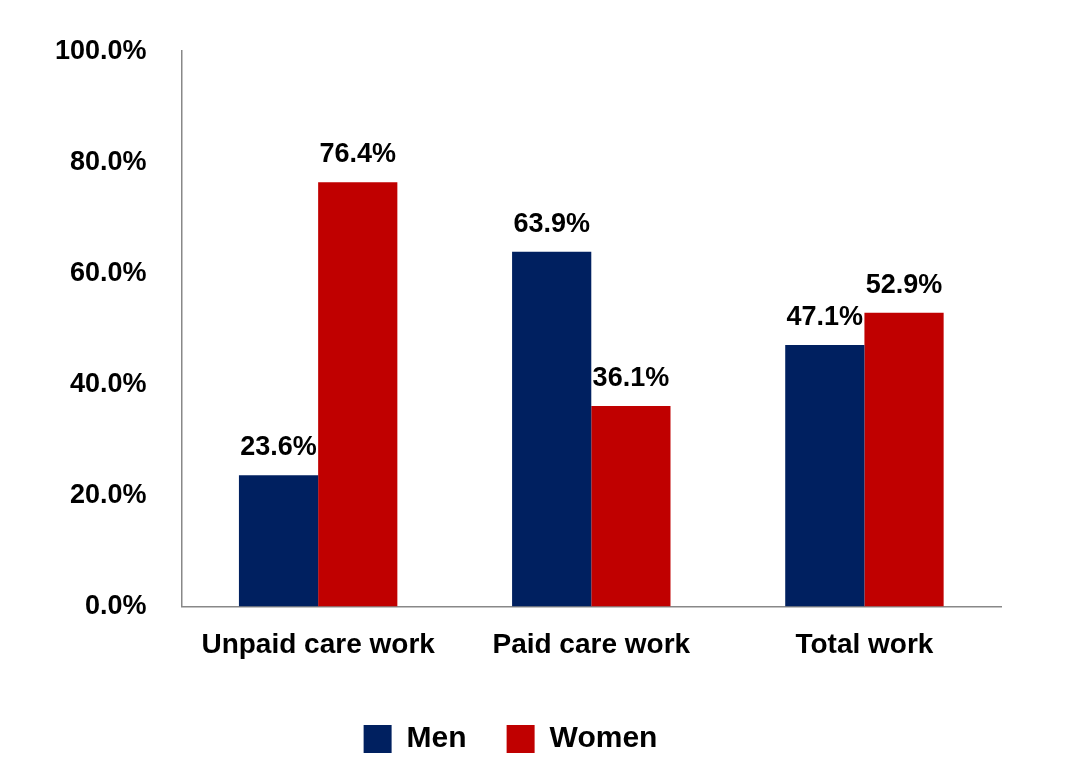 This screenshot has height=774, width=1081. Describe the element at coordinates (591, 643) in the screenshot. I see `x-tick-label: Paid care work` at that location.